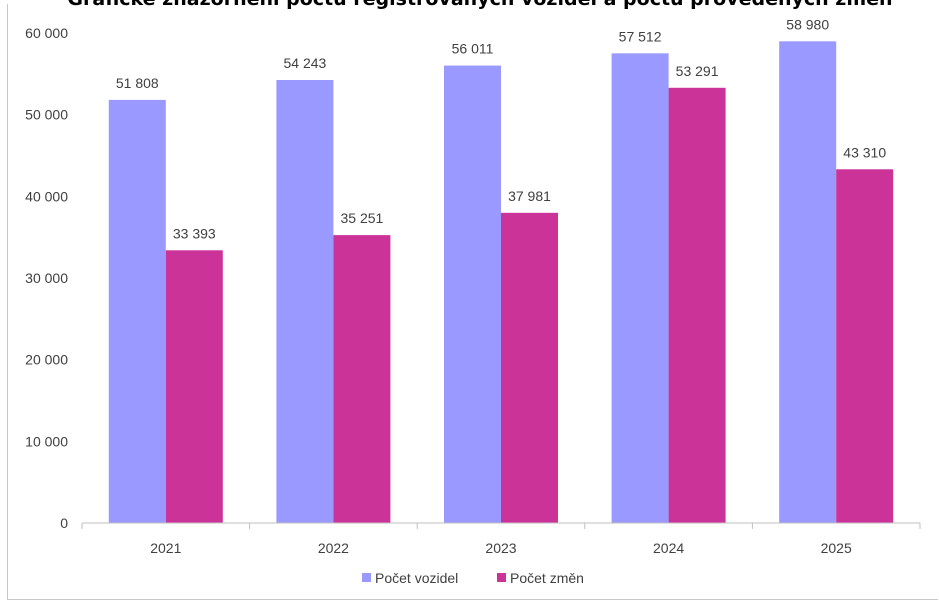  What do you see at coordinates (473, 49) in the screenshot?
I see `data-label: 56 011` at bounding box center [473, 49].